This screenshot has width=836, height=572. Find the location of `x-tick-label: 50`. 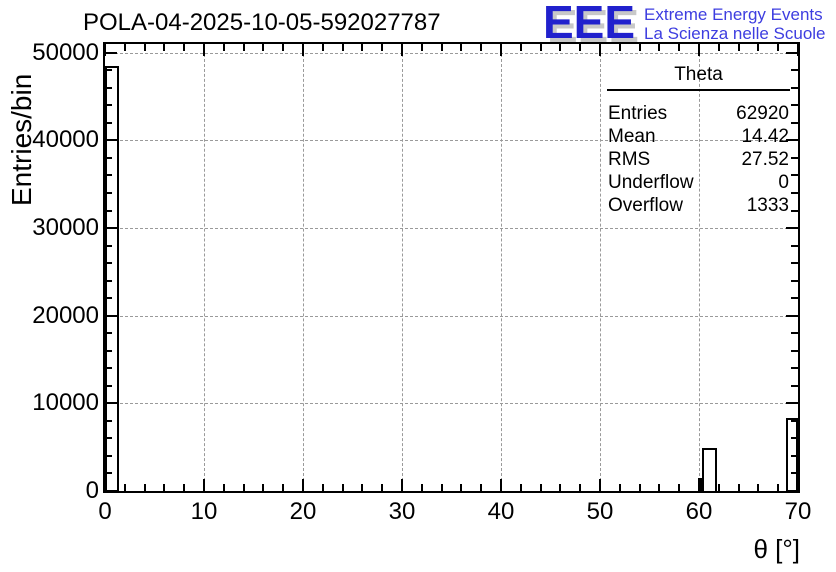

x-tick-label: 50 is located at coordinates (600, 511).